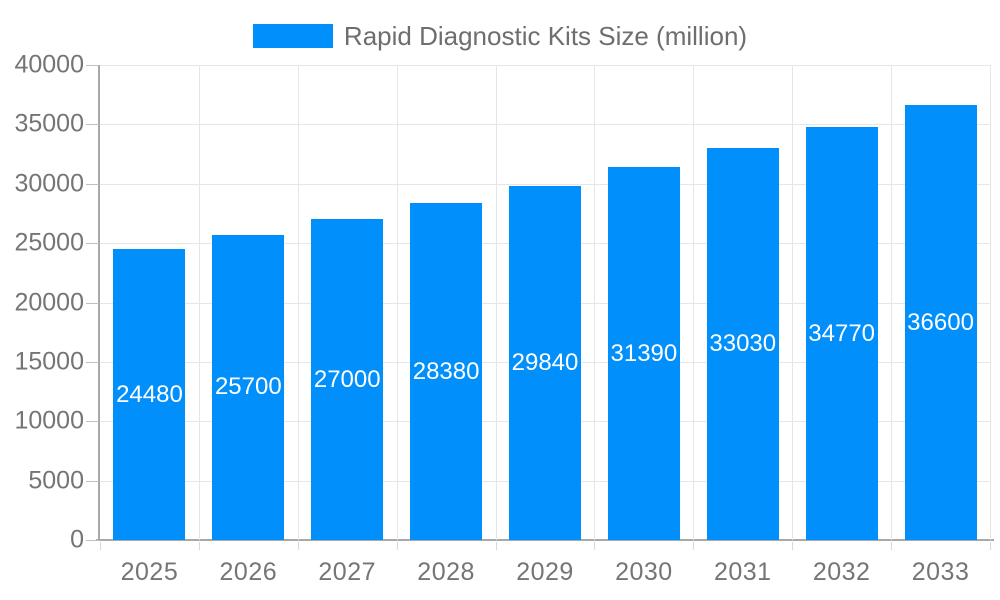 This screenshot has width=1000, height=600. What do you see at coordinates (49, 64) in the screenshot?
I see `y-axis-label: 40000` at bounding box center [49, 64].